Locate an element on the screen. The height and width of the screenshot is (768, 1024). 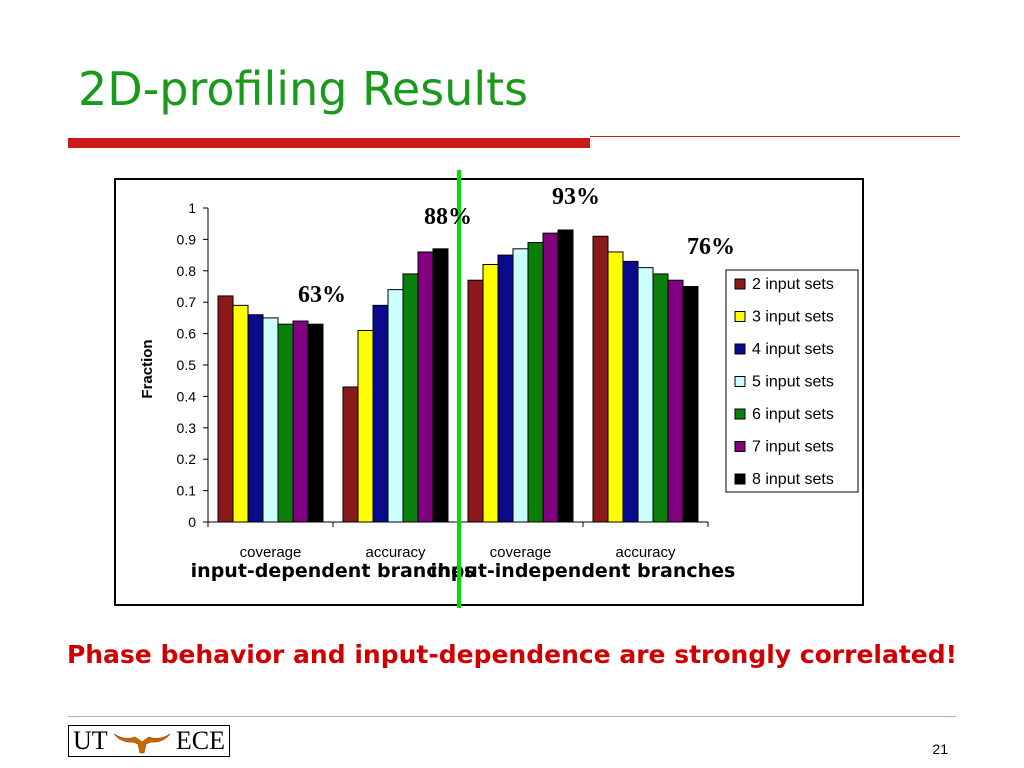
longhorn-icon is located at coordinates (142, 741).